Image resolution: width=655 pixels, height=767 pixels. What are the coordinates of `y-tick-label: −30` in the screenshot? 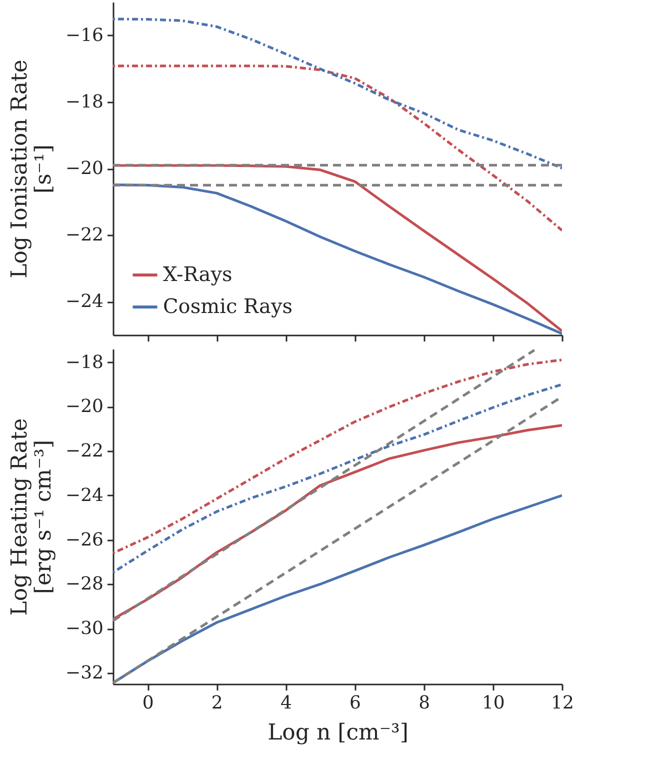 It's located at (85, 629).